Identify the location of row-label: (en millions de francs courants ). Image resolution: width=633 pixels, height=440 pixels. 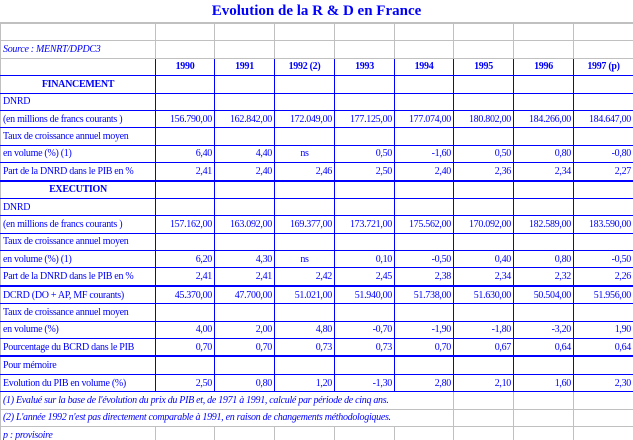
(78, 119).